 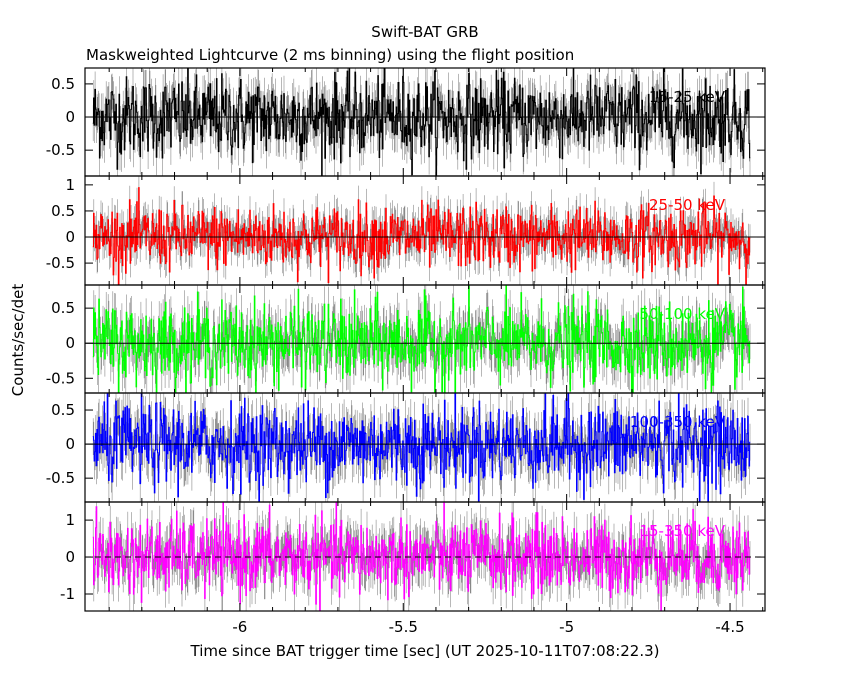 What do you see at coordinates (18, 340) in the screenshot?
I see `y-axis-label: Counts/sec/det` at bounding box center [18, 340].